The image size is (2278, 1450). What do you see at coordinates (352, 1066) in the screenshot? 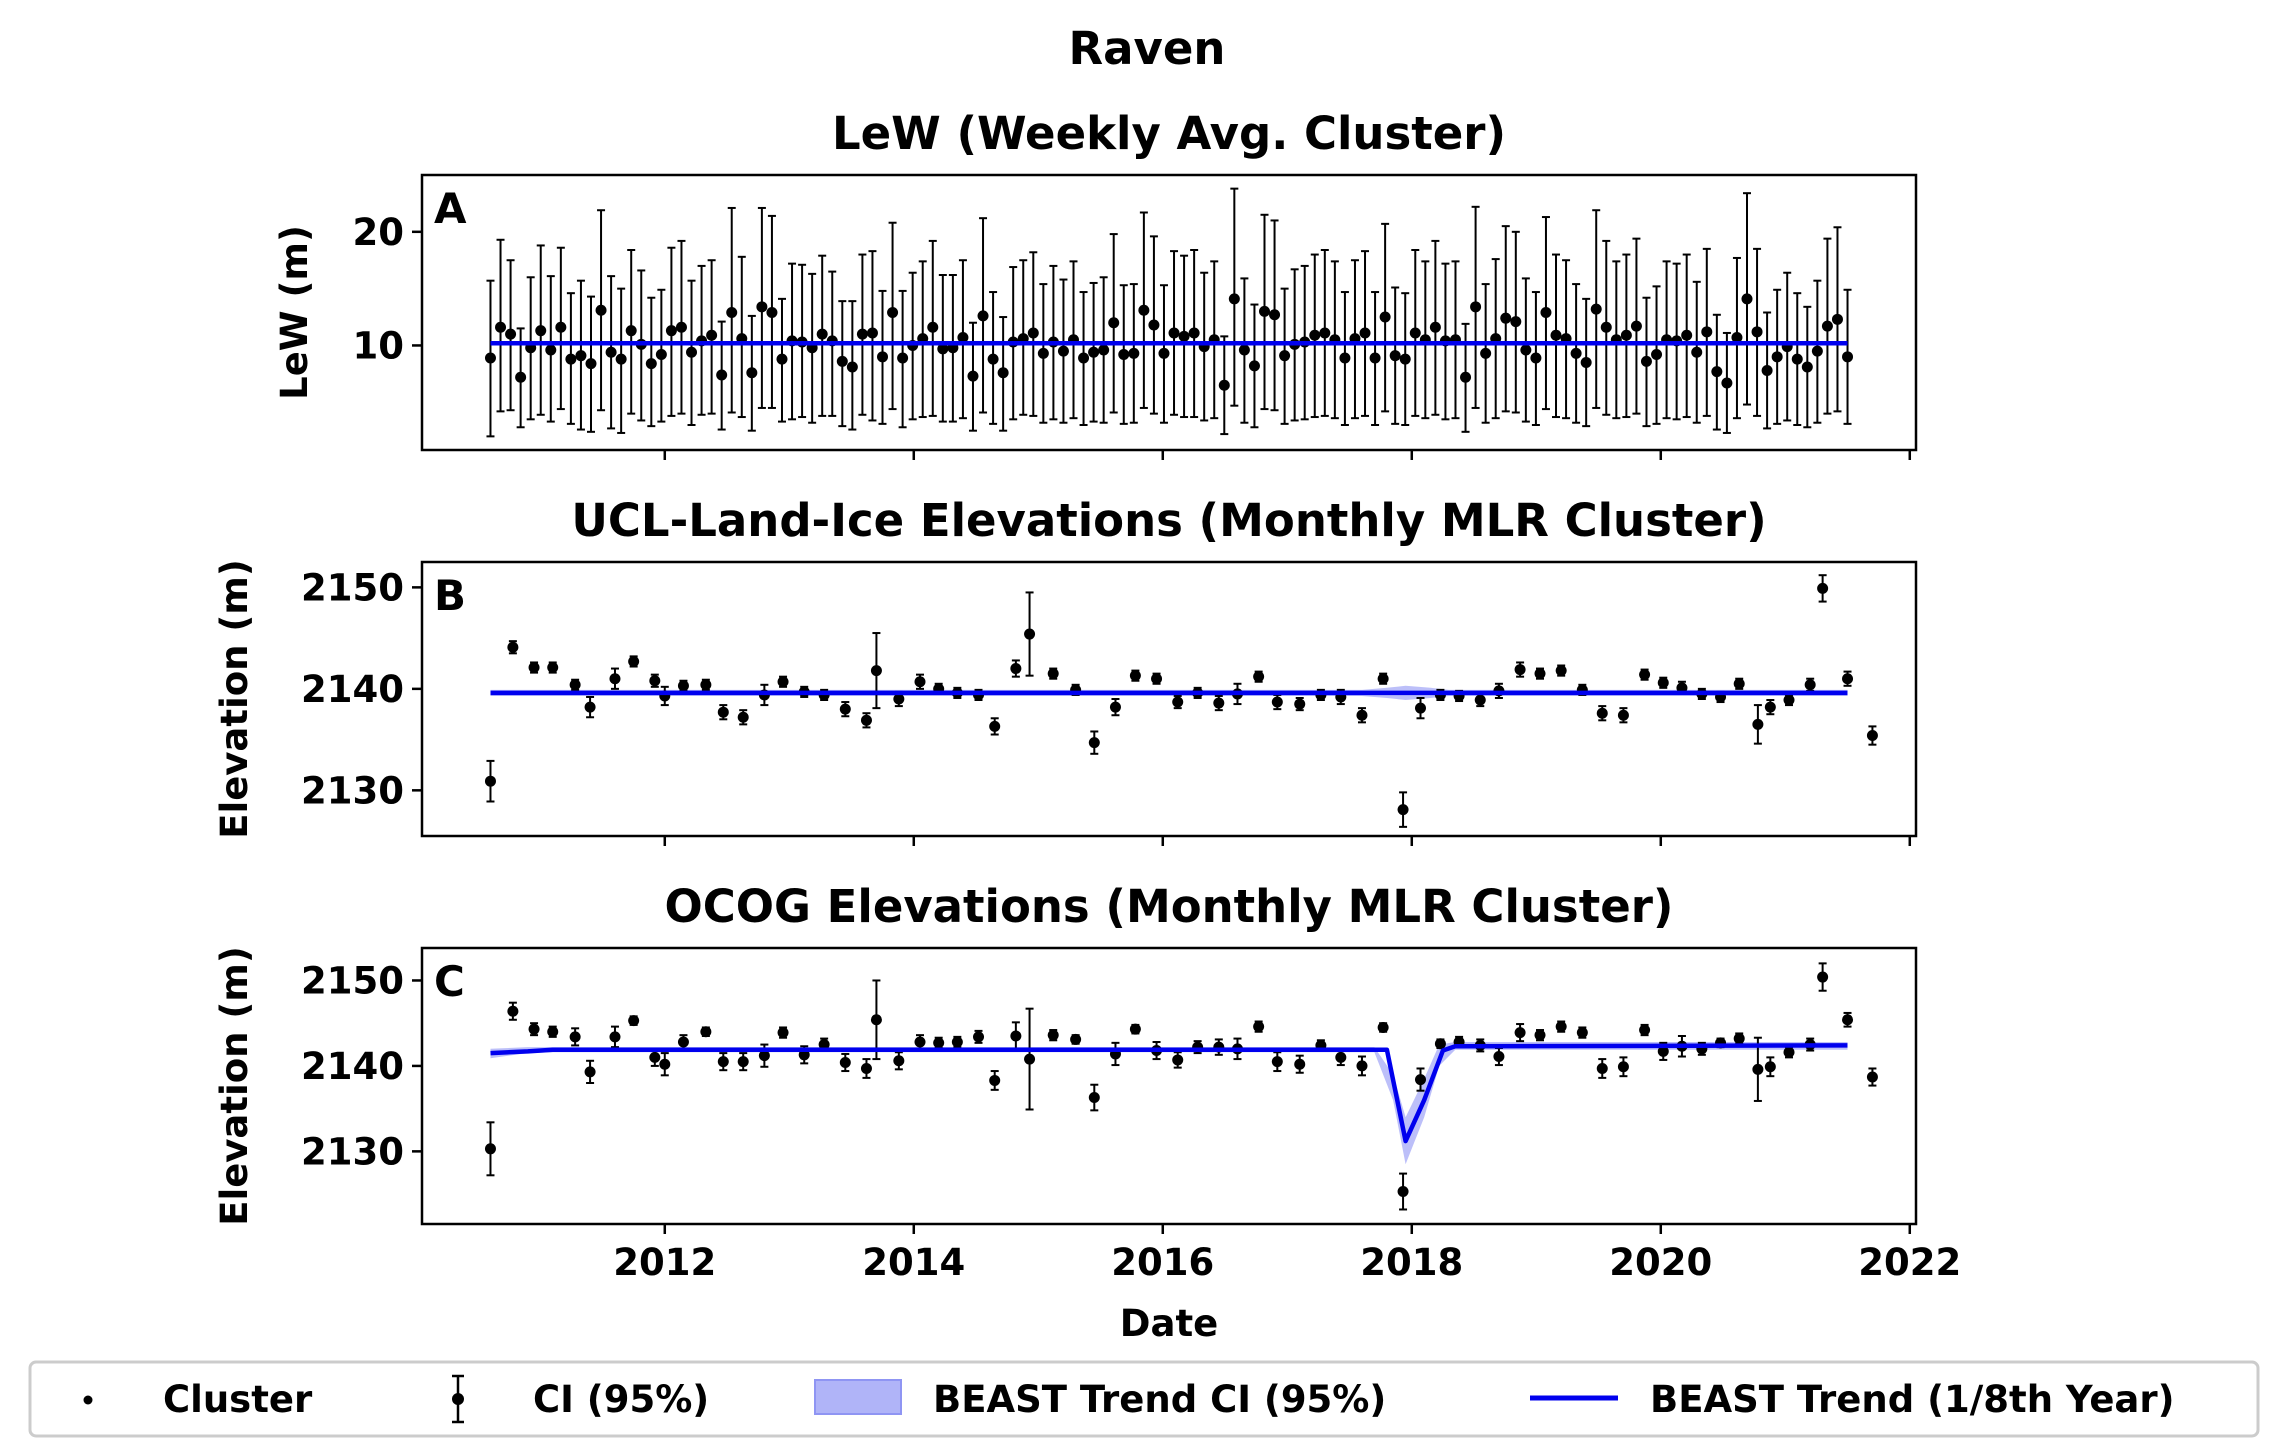
I see `y-tick-label: 2140` at bounding box center [352, 1066].